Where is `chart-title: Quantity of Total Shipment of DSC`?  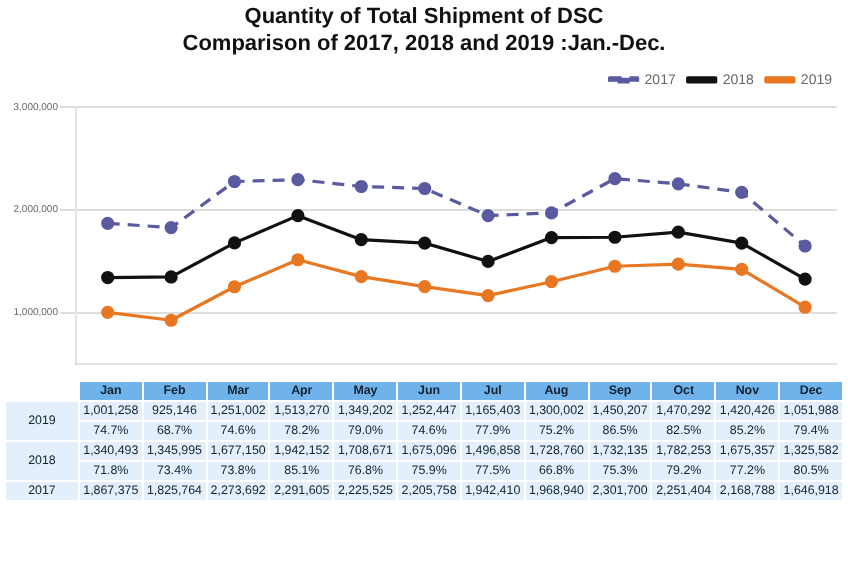
chart-title: Quantity of Total Shipment of DSC is located at coordinates (424, 17).